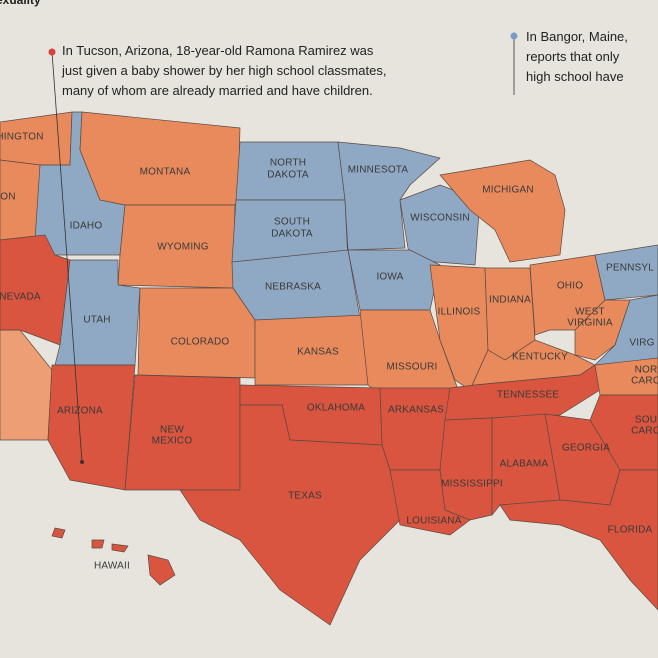 The image size is (658, 658). What do you see at coordinates (67, 257) in the screenshot?
I see `leader-line` at bounding box center [67, 257].